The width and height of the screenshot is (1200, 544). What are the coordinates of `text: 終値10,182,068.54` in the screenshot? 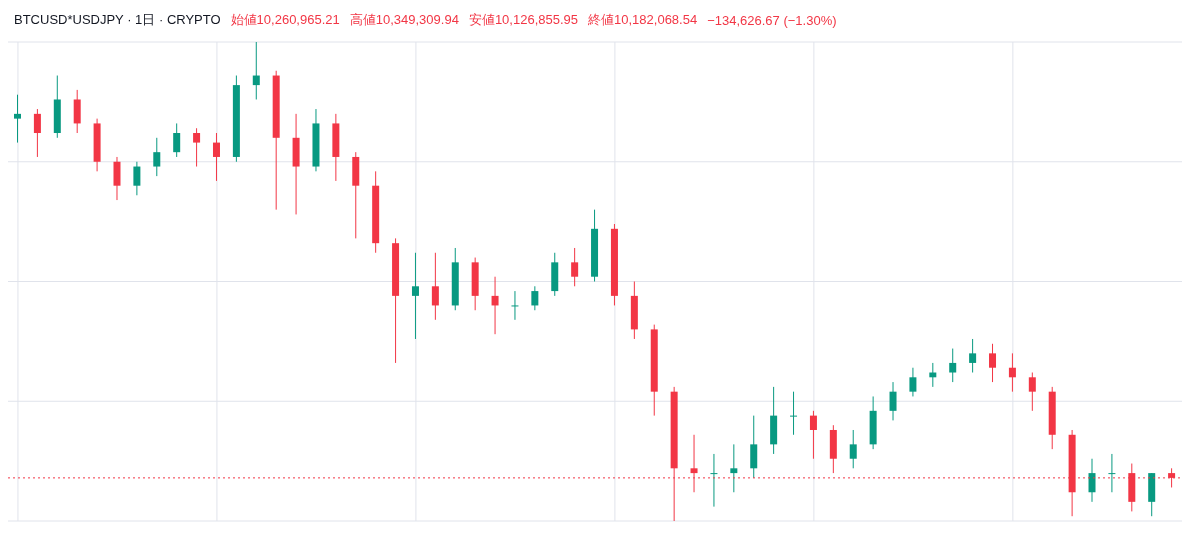 It's located at (643, 20).